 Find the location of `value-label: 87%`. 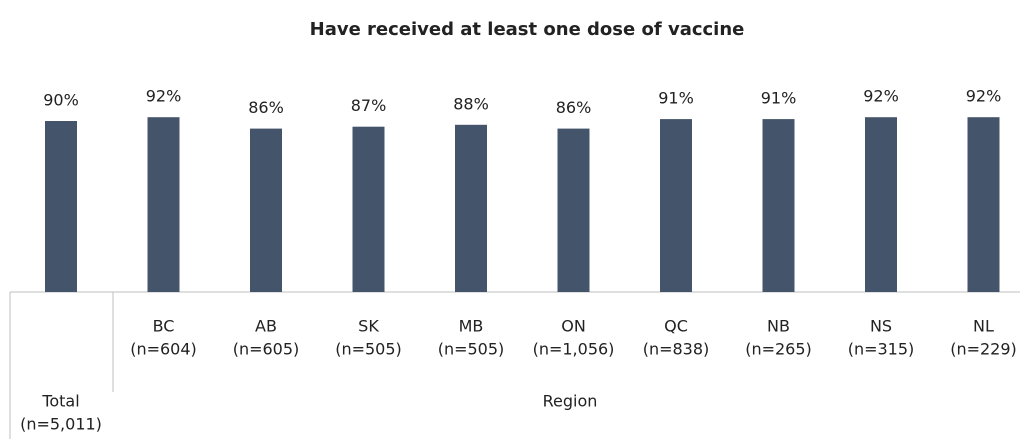

value-label: 87% is located at coordinates (369, 105).